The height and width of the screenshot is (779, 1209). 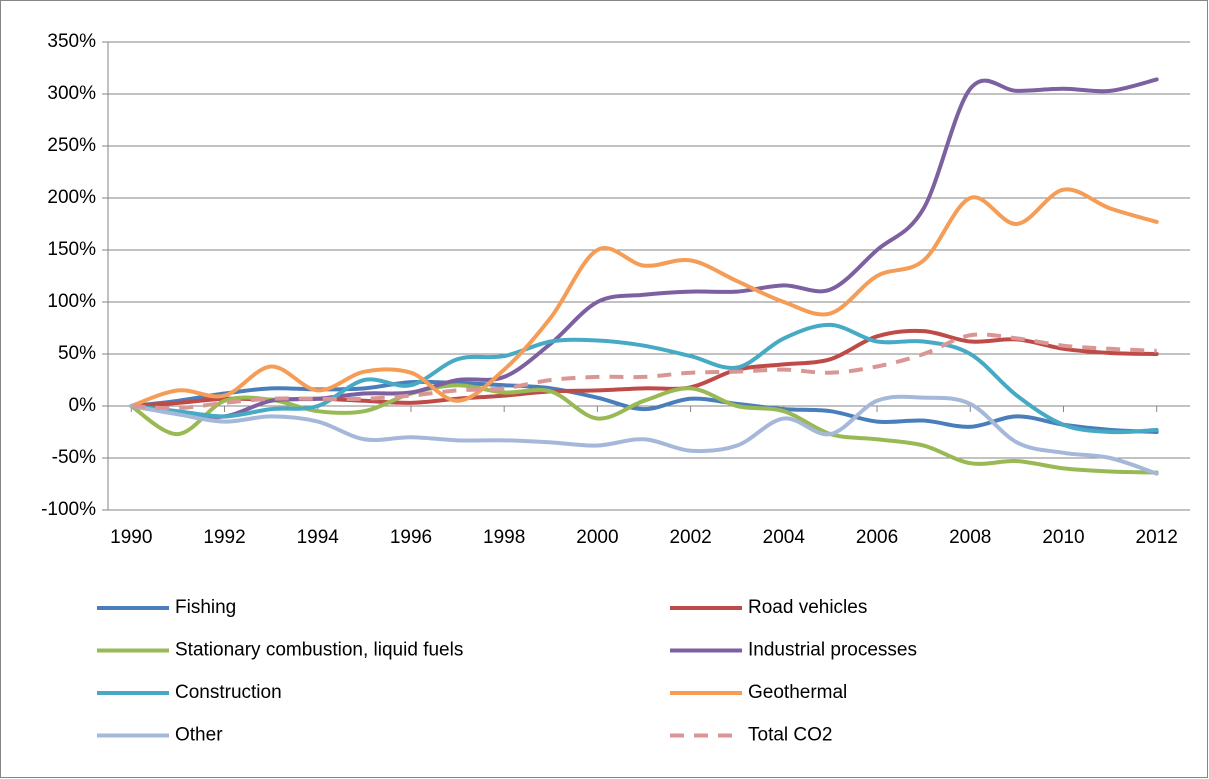 What do you see at coordinates (597, 537) in the screenshot?
I see `x-tick-label: 2000` at bounding box center [597, 537].